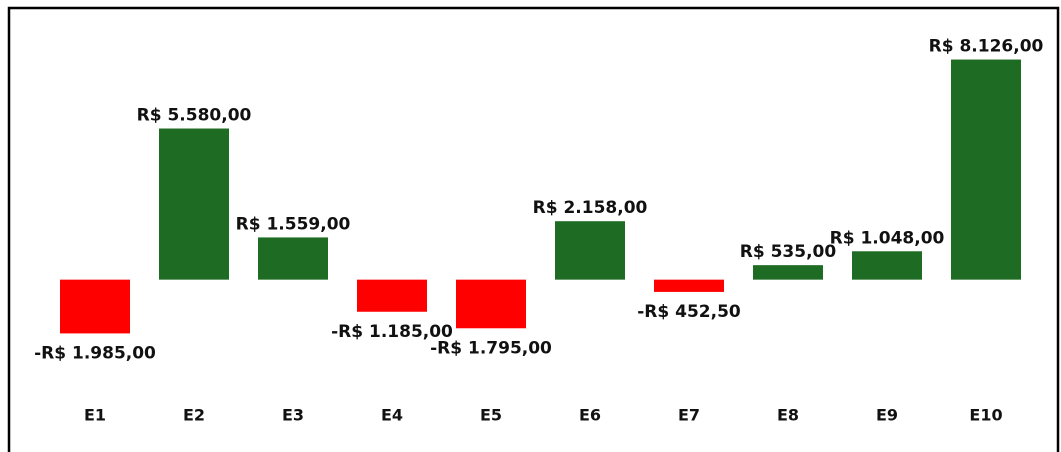 This screenshot has width=1061, height=452. I want to click on data-label: R$ 5.580,00, so click(194, 116).